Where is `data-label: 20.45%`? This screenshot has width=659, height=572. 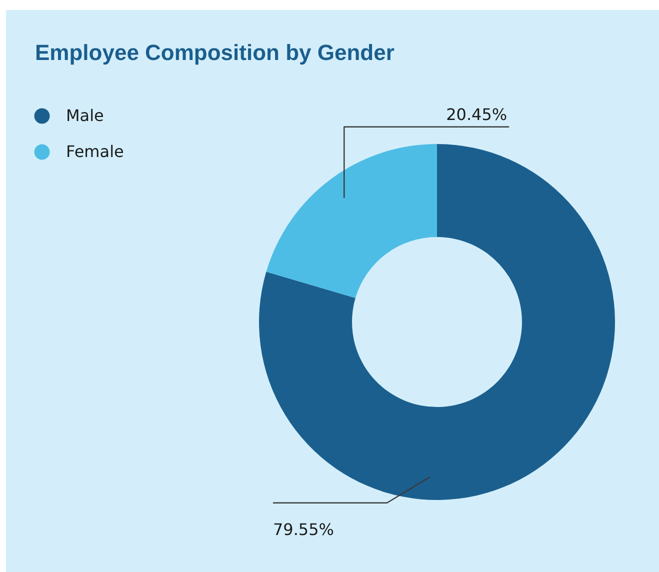
data-label: 20.45% is located at coordinates (477, 114).